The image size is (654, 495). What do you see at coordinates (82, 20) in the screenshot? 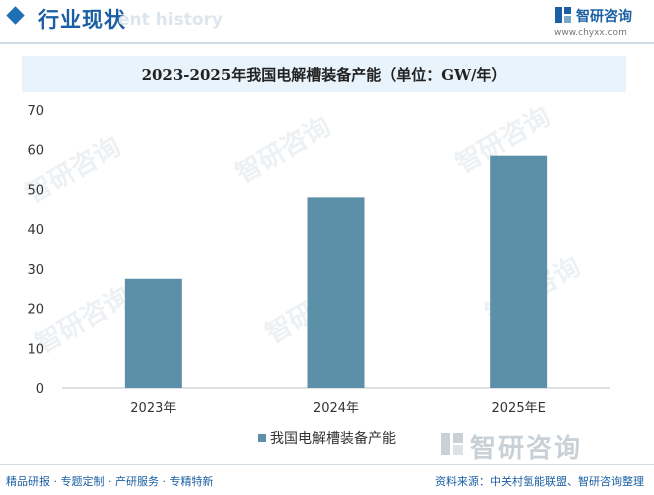
I see `section-title: 行业现状` at bounding box center [82, 20].